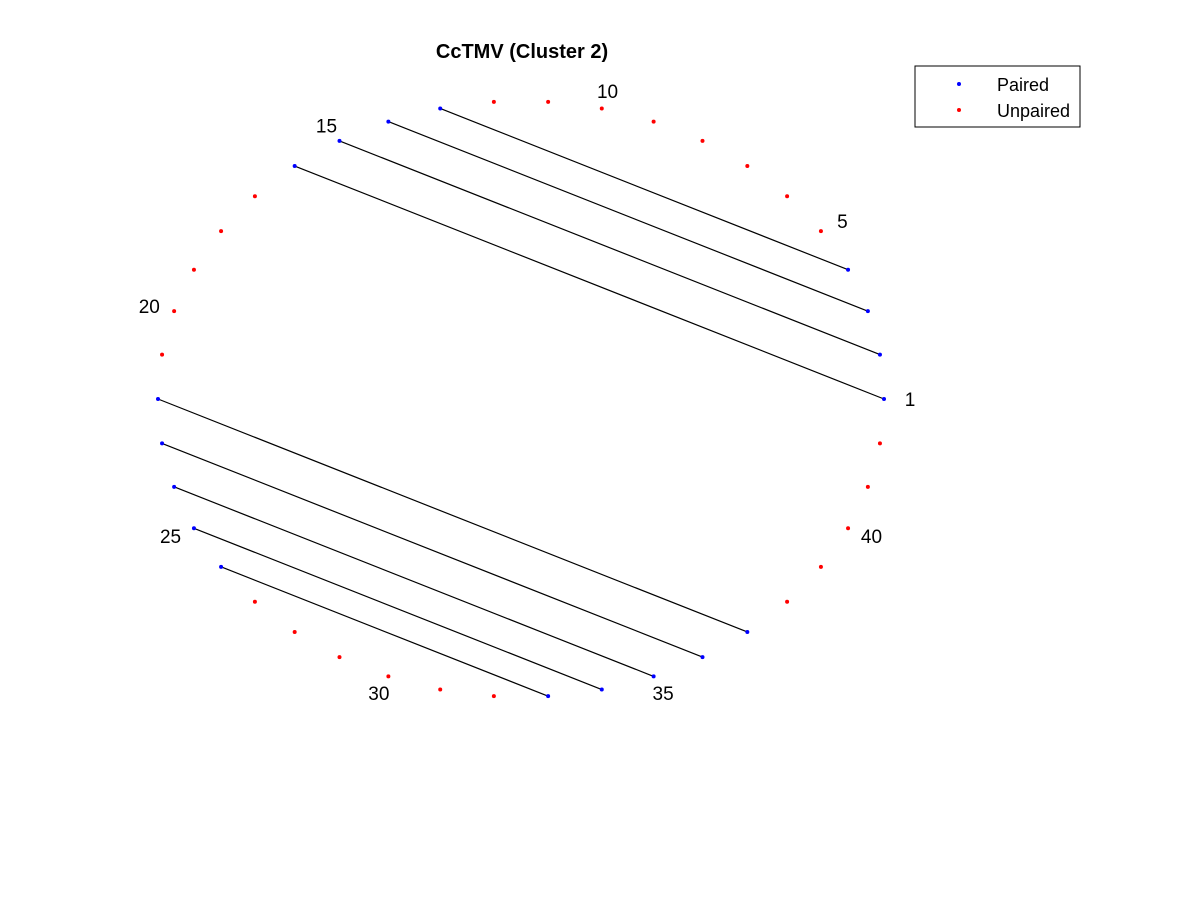 Image resolution: width=1200 pixels, height=900 pixels. What do you see at coordinates (378, 694) in the screenshot?
I see `node-label-30: 30` at bounding box center [378, 694].